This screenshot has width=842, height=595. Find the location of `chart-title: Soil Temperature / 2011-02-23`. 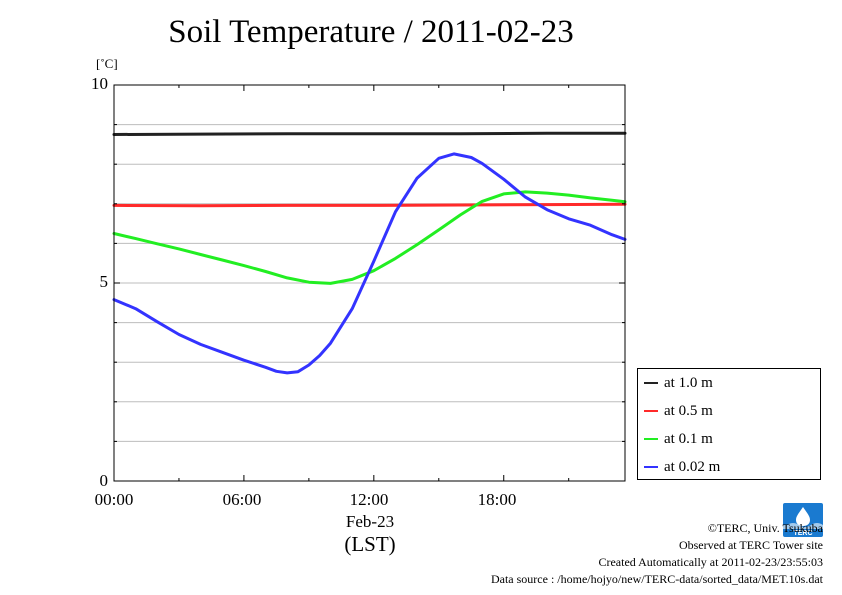

chart-title: Soil Temperature / 2011-02-23 is located at coordinates (371, 32).